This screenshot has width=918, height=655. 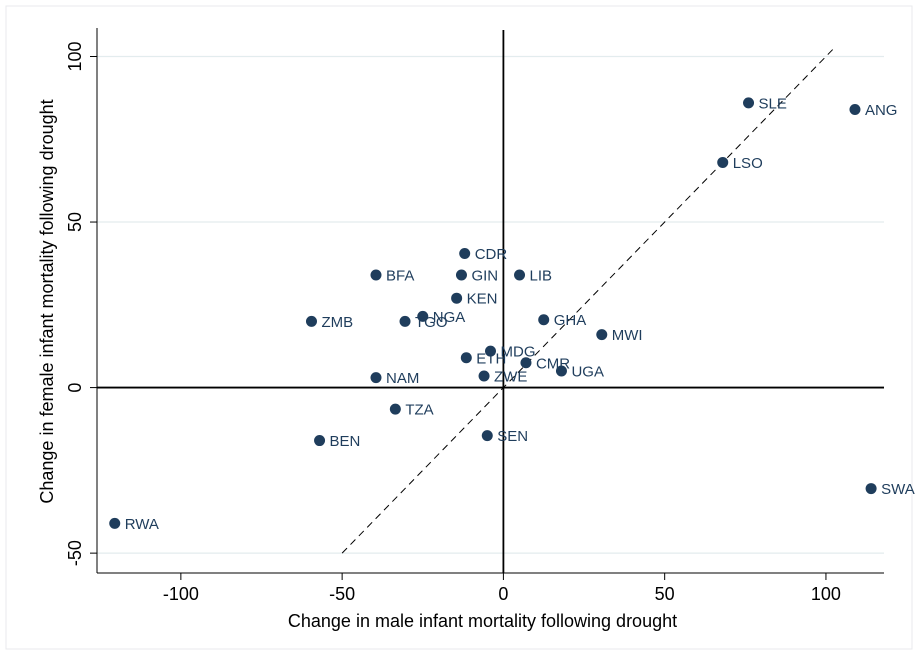 I want to click on point-nam, so click(x=376, y=378).